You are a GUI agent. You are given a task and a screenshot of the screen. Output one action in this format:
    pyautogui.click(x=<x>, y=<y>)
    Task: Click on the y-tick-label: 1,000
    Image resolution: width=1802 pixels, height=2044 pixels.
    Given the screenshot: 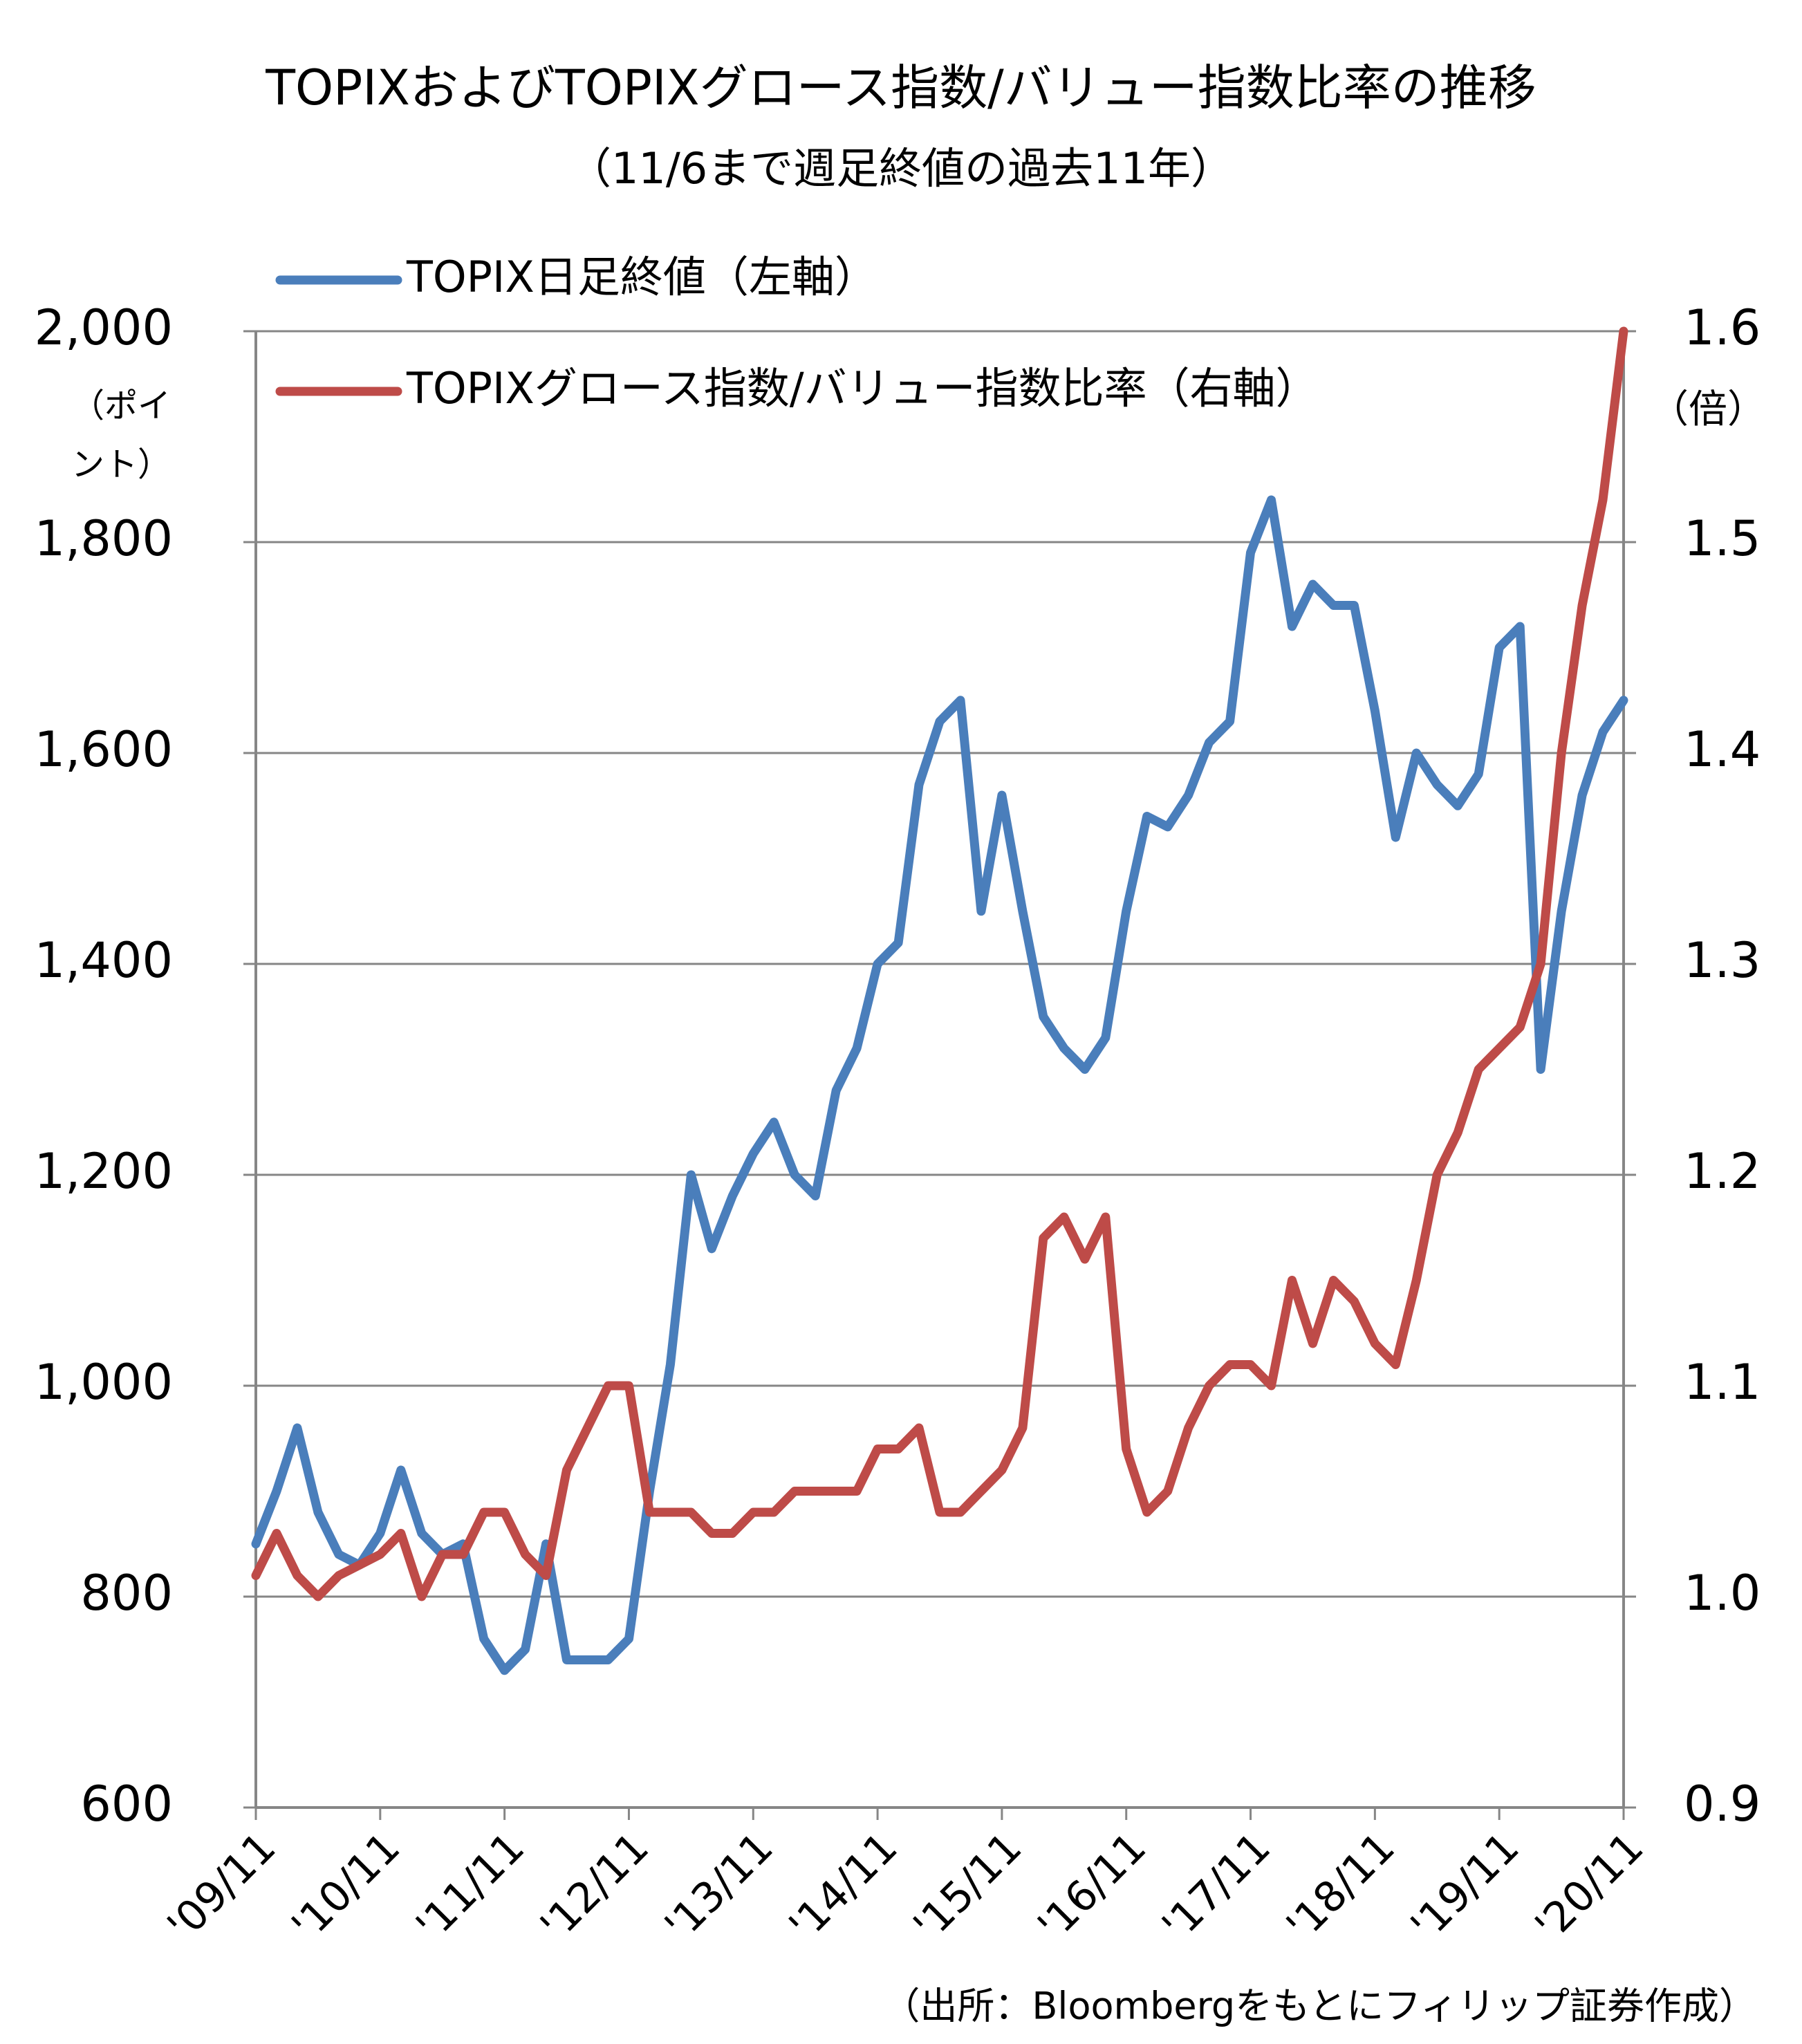 What is the action you would take?
    pyautogui.click(x=104, y=1382)
    